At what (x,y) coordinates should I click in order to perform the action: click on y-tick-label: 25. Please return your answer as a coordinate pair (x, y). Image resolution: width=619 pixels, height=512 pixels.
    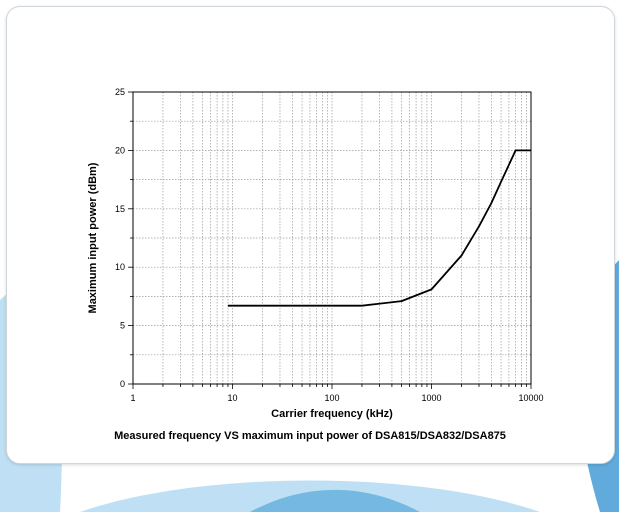
    Looking at the image, I should click on (120, 92).